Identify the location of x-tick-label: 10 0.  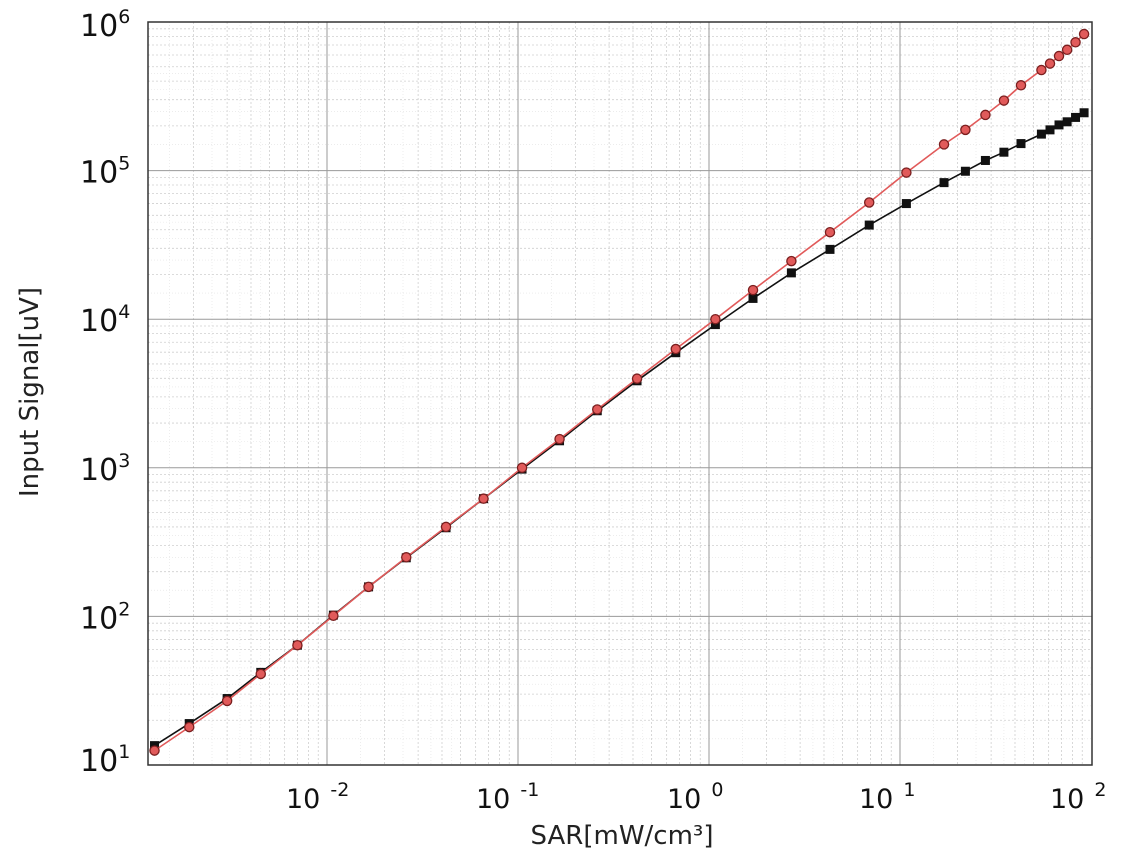
(695, 797).